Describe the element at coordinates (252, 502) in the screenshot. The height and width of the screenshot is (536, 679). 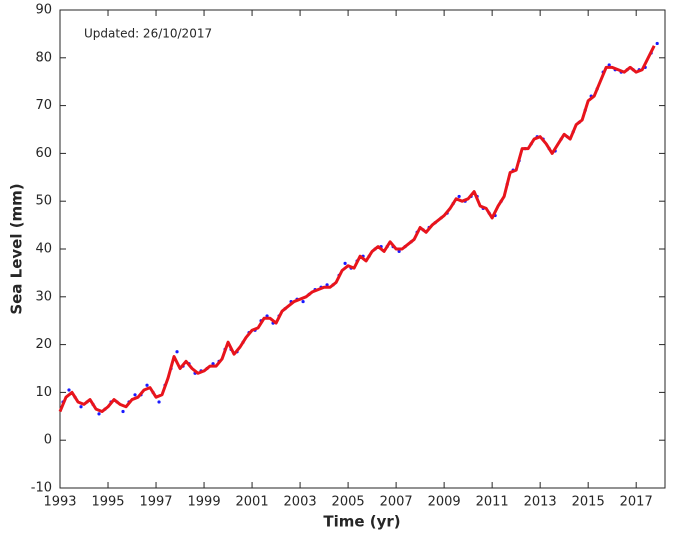
I see `x-tick-label: 2001` at that location.